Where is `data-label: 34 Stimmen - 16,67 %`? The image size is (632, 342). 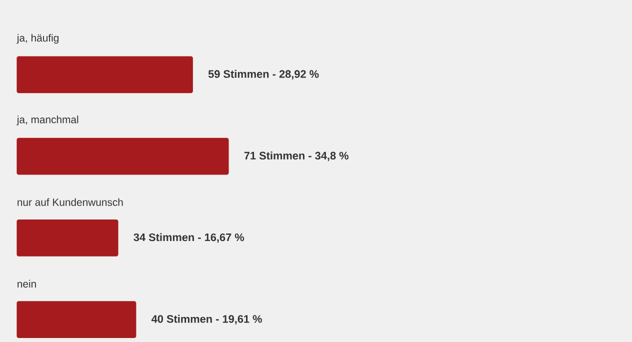 data-label: 34 Stimmen - 16,67 % is located at coordinates (189, 237).